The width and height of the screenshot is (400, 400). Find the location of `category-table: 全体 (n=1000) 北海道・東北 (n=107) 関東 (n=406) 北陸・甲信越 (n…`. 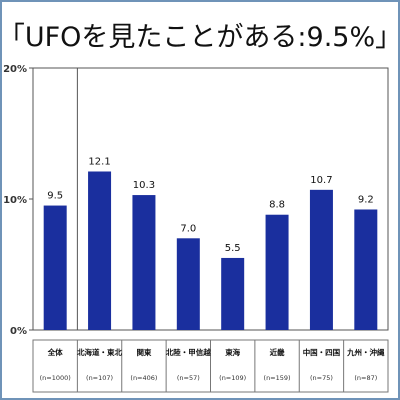

category-table: 全体 (n=1000) 北海道・東北 (n=107) 関東 (n=406) 北陸・甲信越 (n… is located at coordinates (210, 366).